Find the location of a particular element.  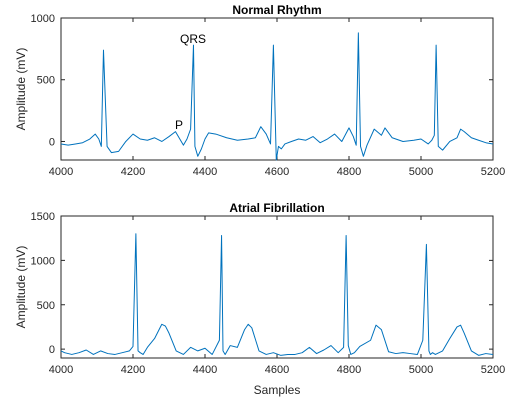

atrial-fibrillation-xtick-label: 4400 is located at coordinates (205, 370).